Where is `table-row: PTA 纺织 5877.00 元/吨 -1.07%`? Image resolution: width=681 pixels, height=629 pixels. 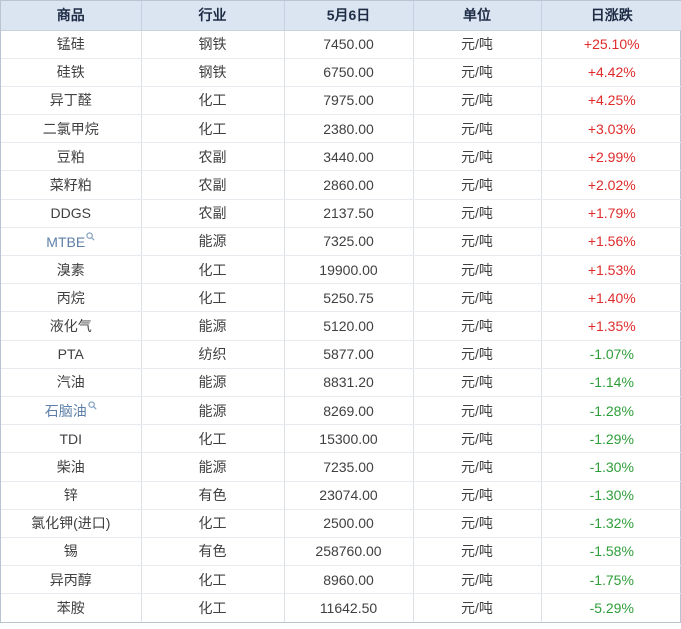 table-row: PTA 纺织 5877.00 元/吨 -1.07% is located at coordinates (341, 354).